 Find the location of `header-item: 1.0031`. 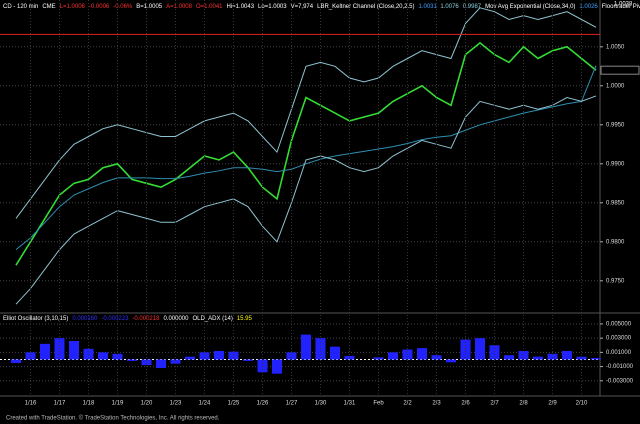

header-item: 1.0031 is located at coordinates (428, 7).